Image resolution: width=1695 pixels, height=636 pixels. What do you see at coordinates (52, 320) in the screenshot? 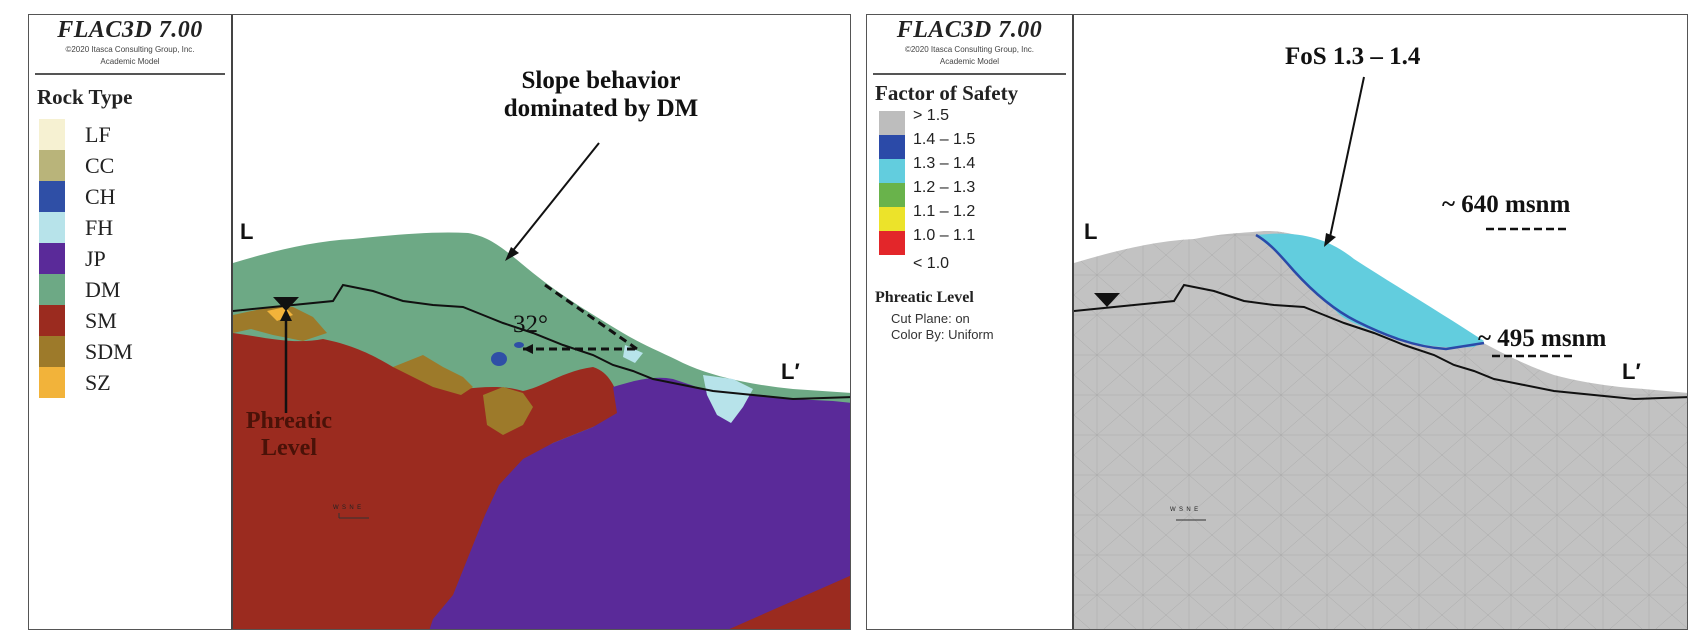
I see `rock-swatch-sm` at bounding box center [52, 320].